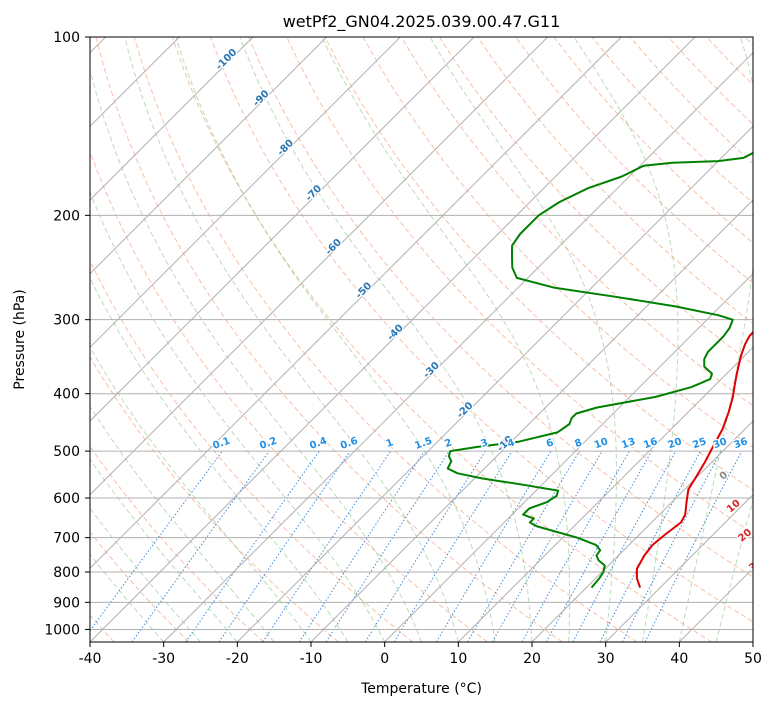 The width and height of the screenshot is (775, 708). I want to click on isotherm-label: -30, so click(431, 370).